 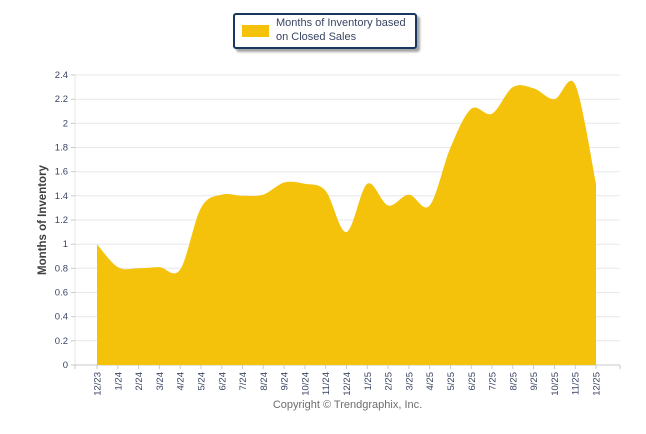 I want to click on y-tick-label: 2.4, so click(x=61, y=75).